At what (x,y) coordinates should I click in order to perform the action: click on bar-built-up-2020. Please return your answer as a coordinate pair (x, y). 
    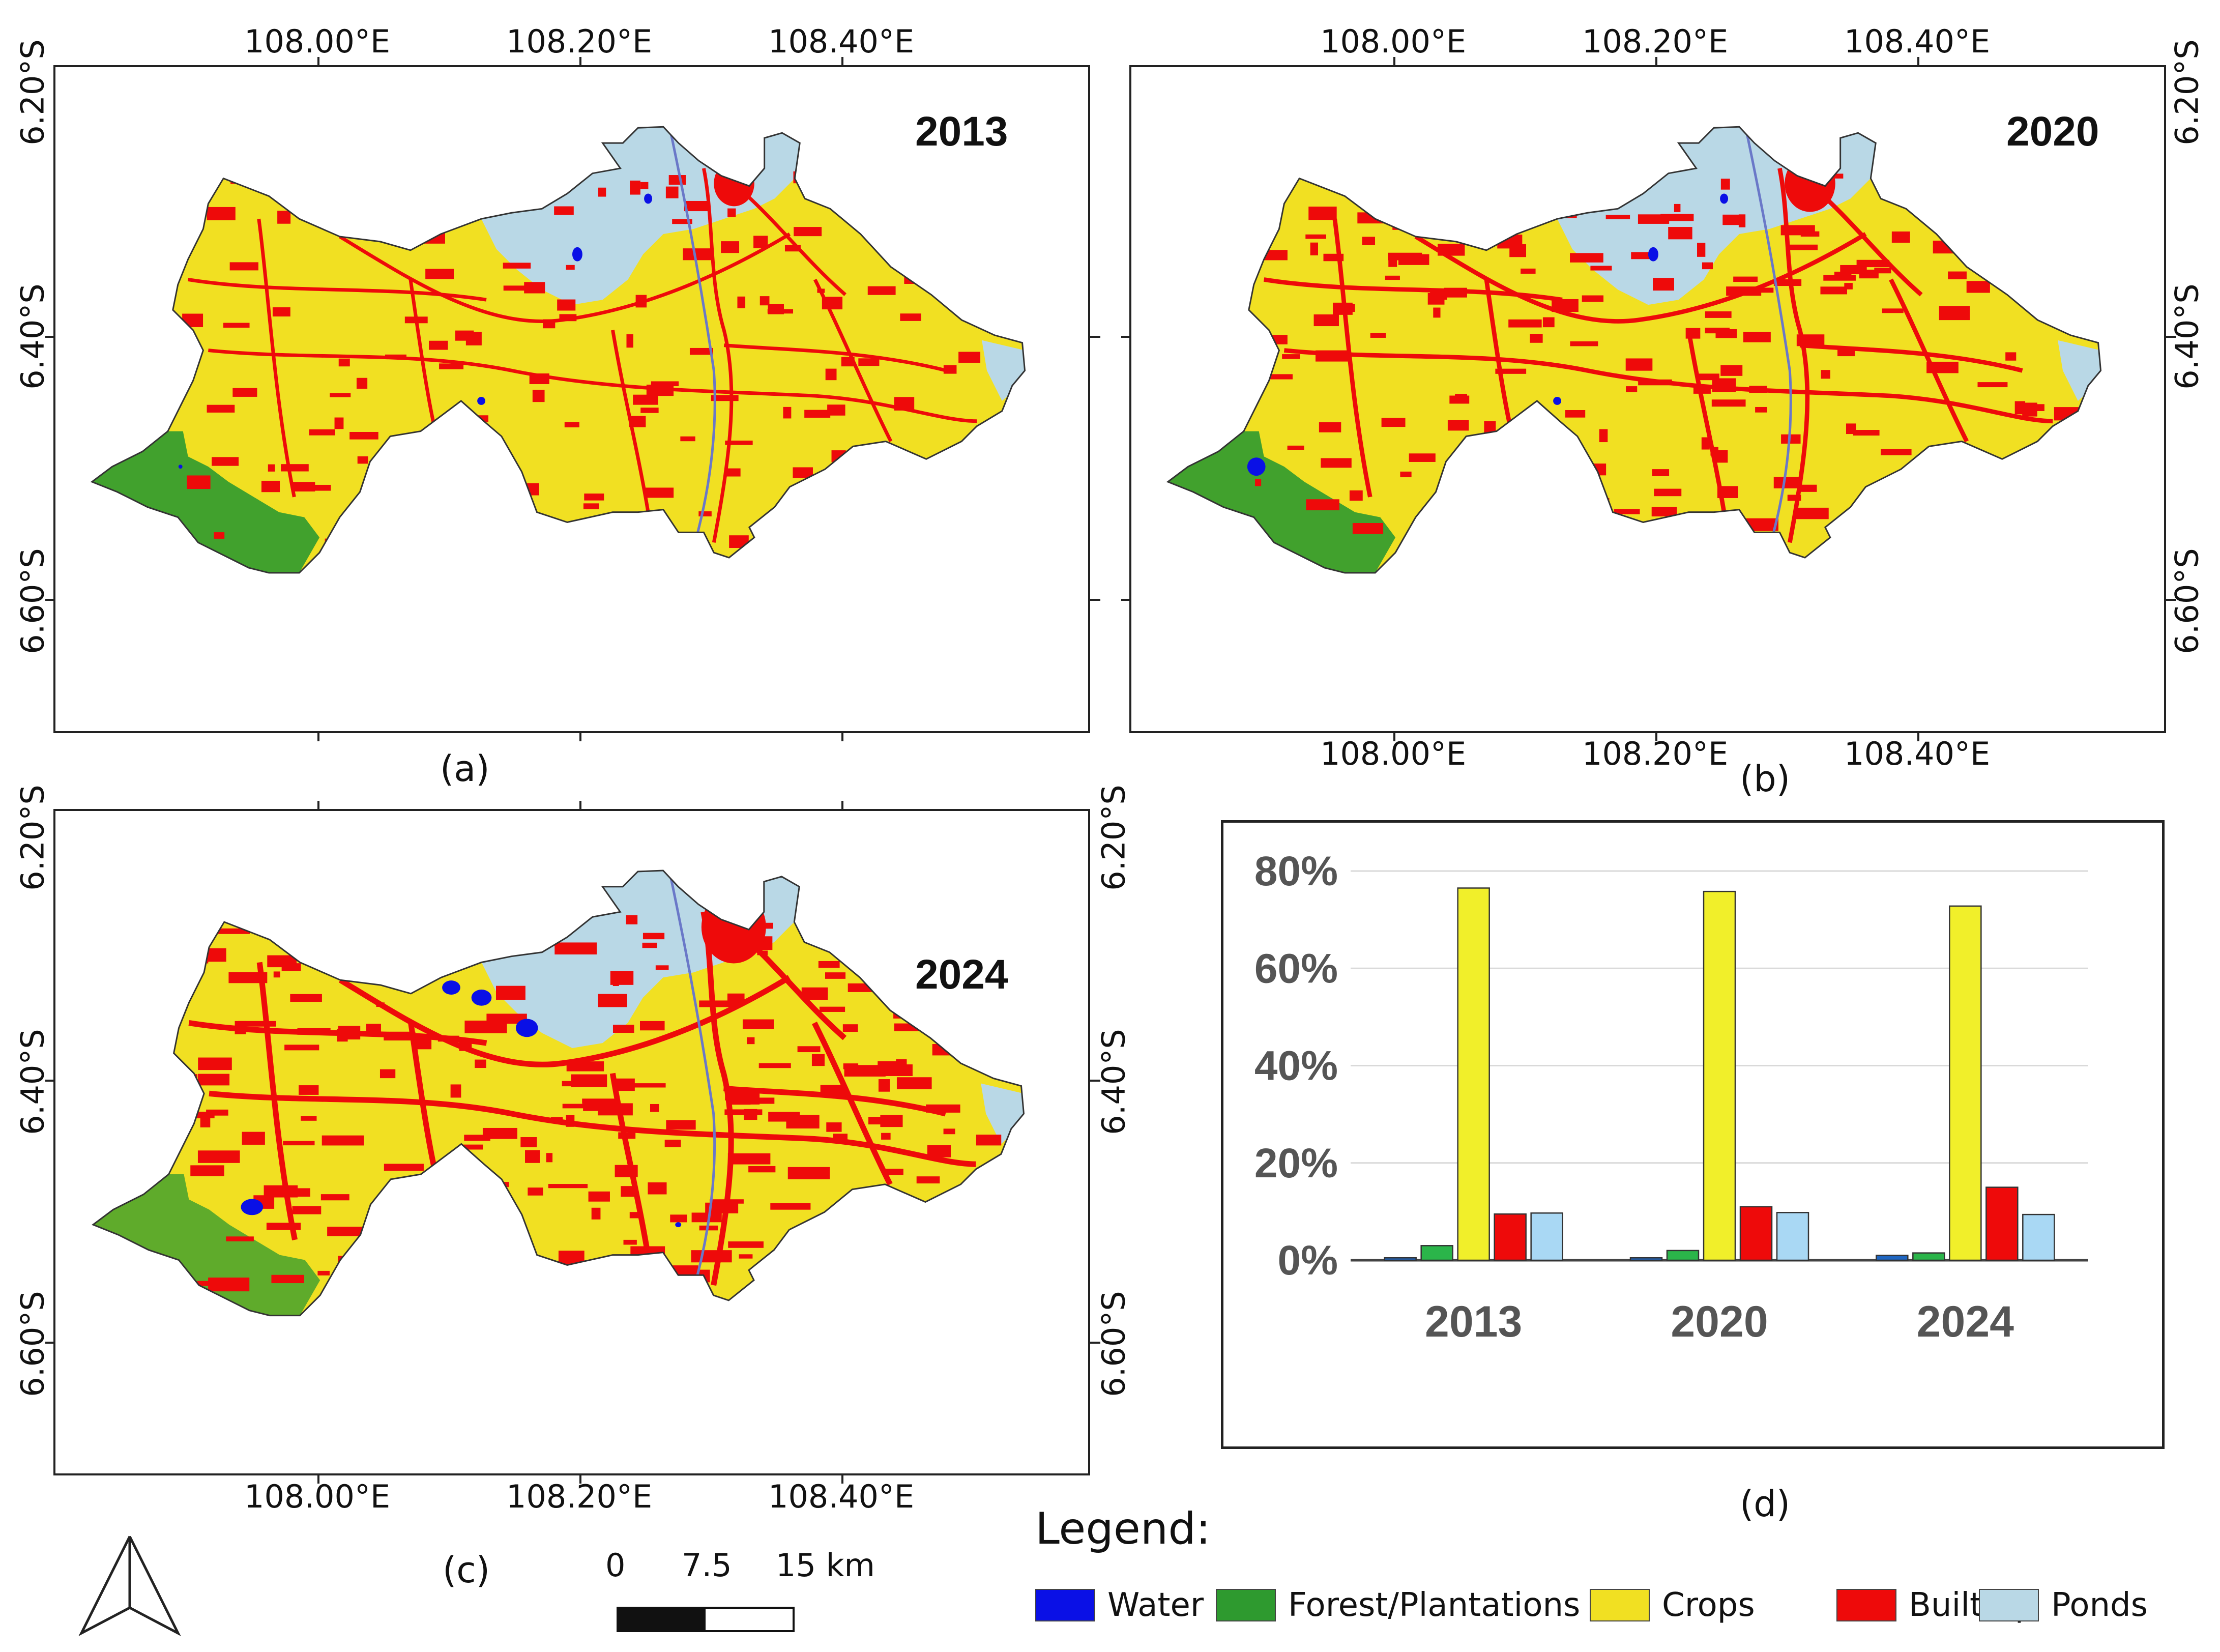
    Looking at the image, I should click on (1756, 1233).